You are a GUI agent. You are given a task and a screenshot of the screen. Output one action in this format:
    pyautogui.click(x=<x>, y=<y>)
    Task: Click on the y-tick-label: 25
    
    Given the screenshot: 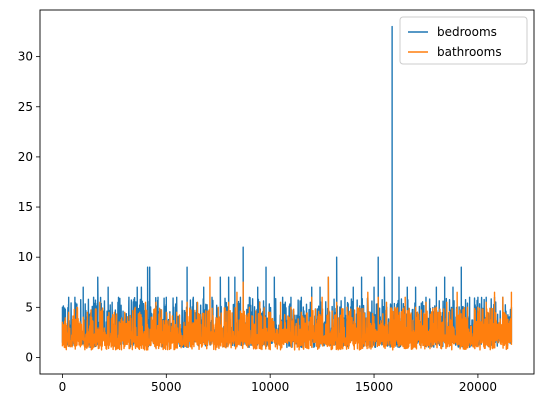 What is the action you would take?
    pyautogui.click(x=25, y=107)
    